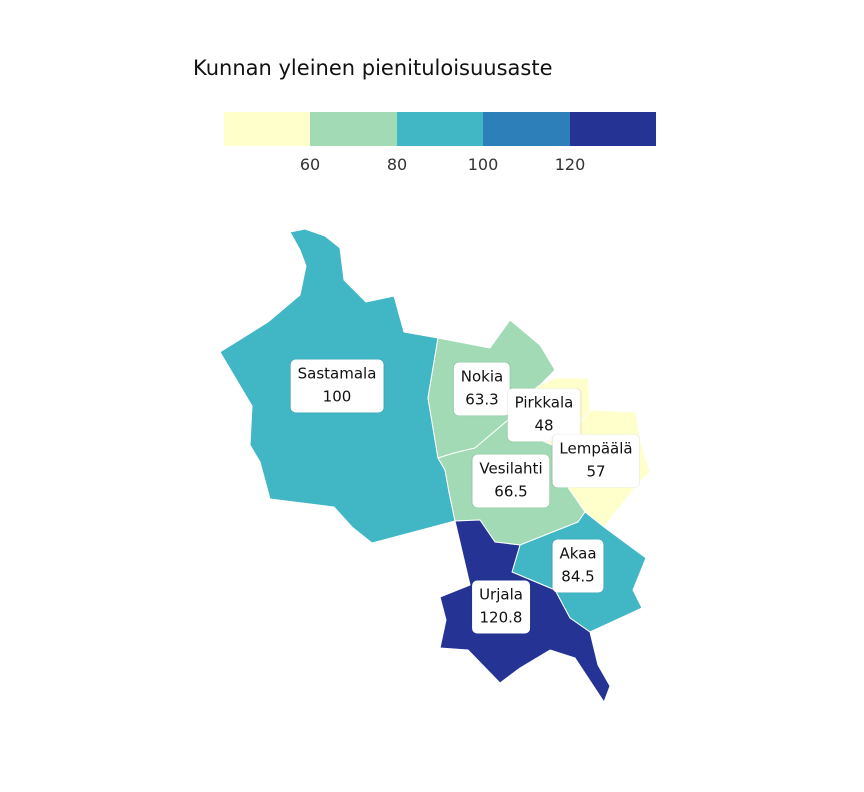 The image size is (864, 792). I want to click on region-name: Urjala, so click(501, 594).